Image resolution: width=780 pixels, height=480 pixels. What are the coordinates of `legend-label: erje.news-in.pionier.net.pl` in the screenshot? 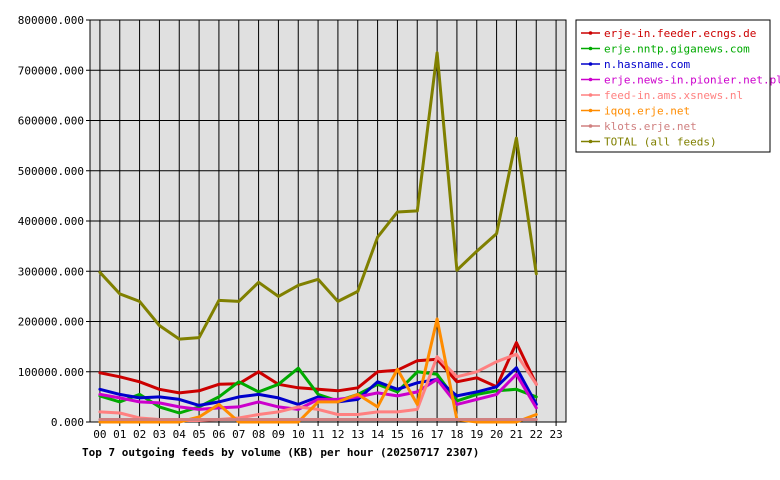 It's located at (692, 80).